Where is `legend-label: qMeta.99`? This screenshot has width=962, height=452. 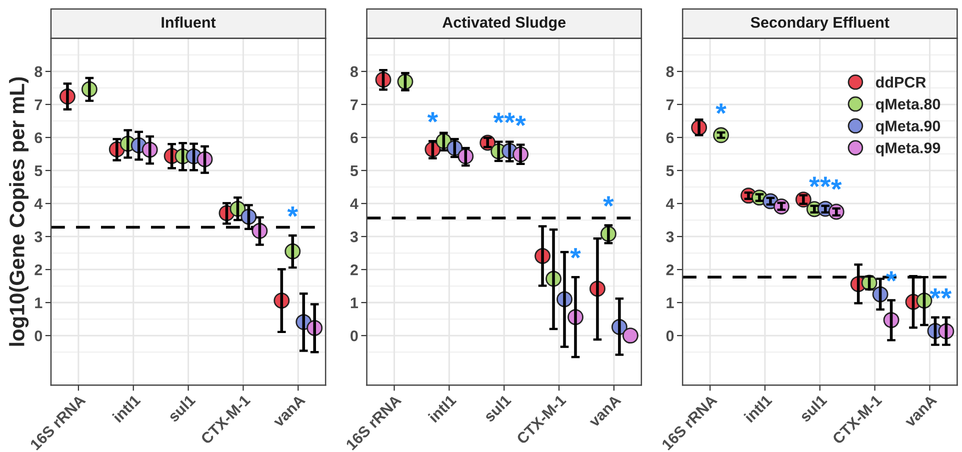
legend-label: qMeta.99 is located at coordinates (908, 149).